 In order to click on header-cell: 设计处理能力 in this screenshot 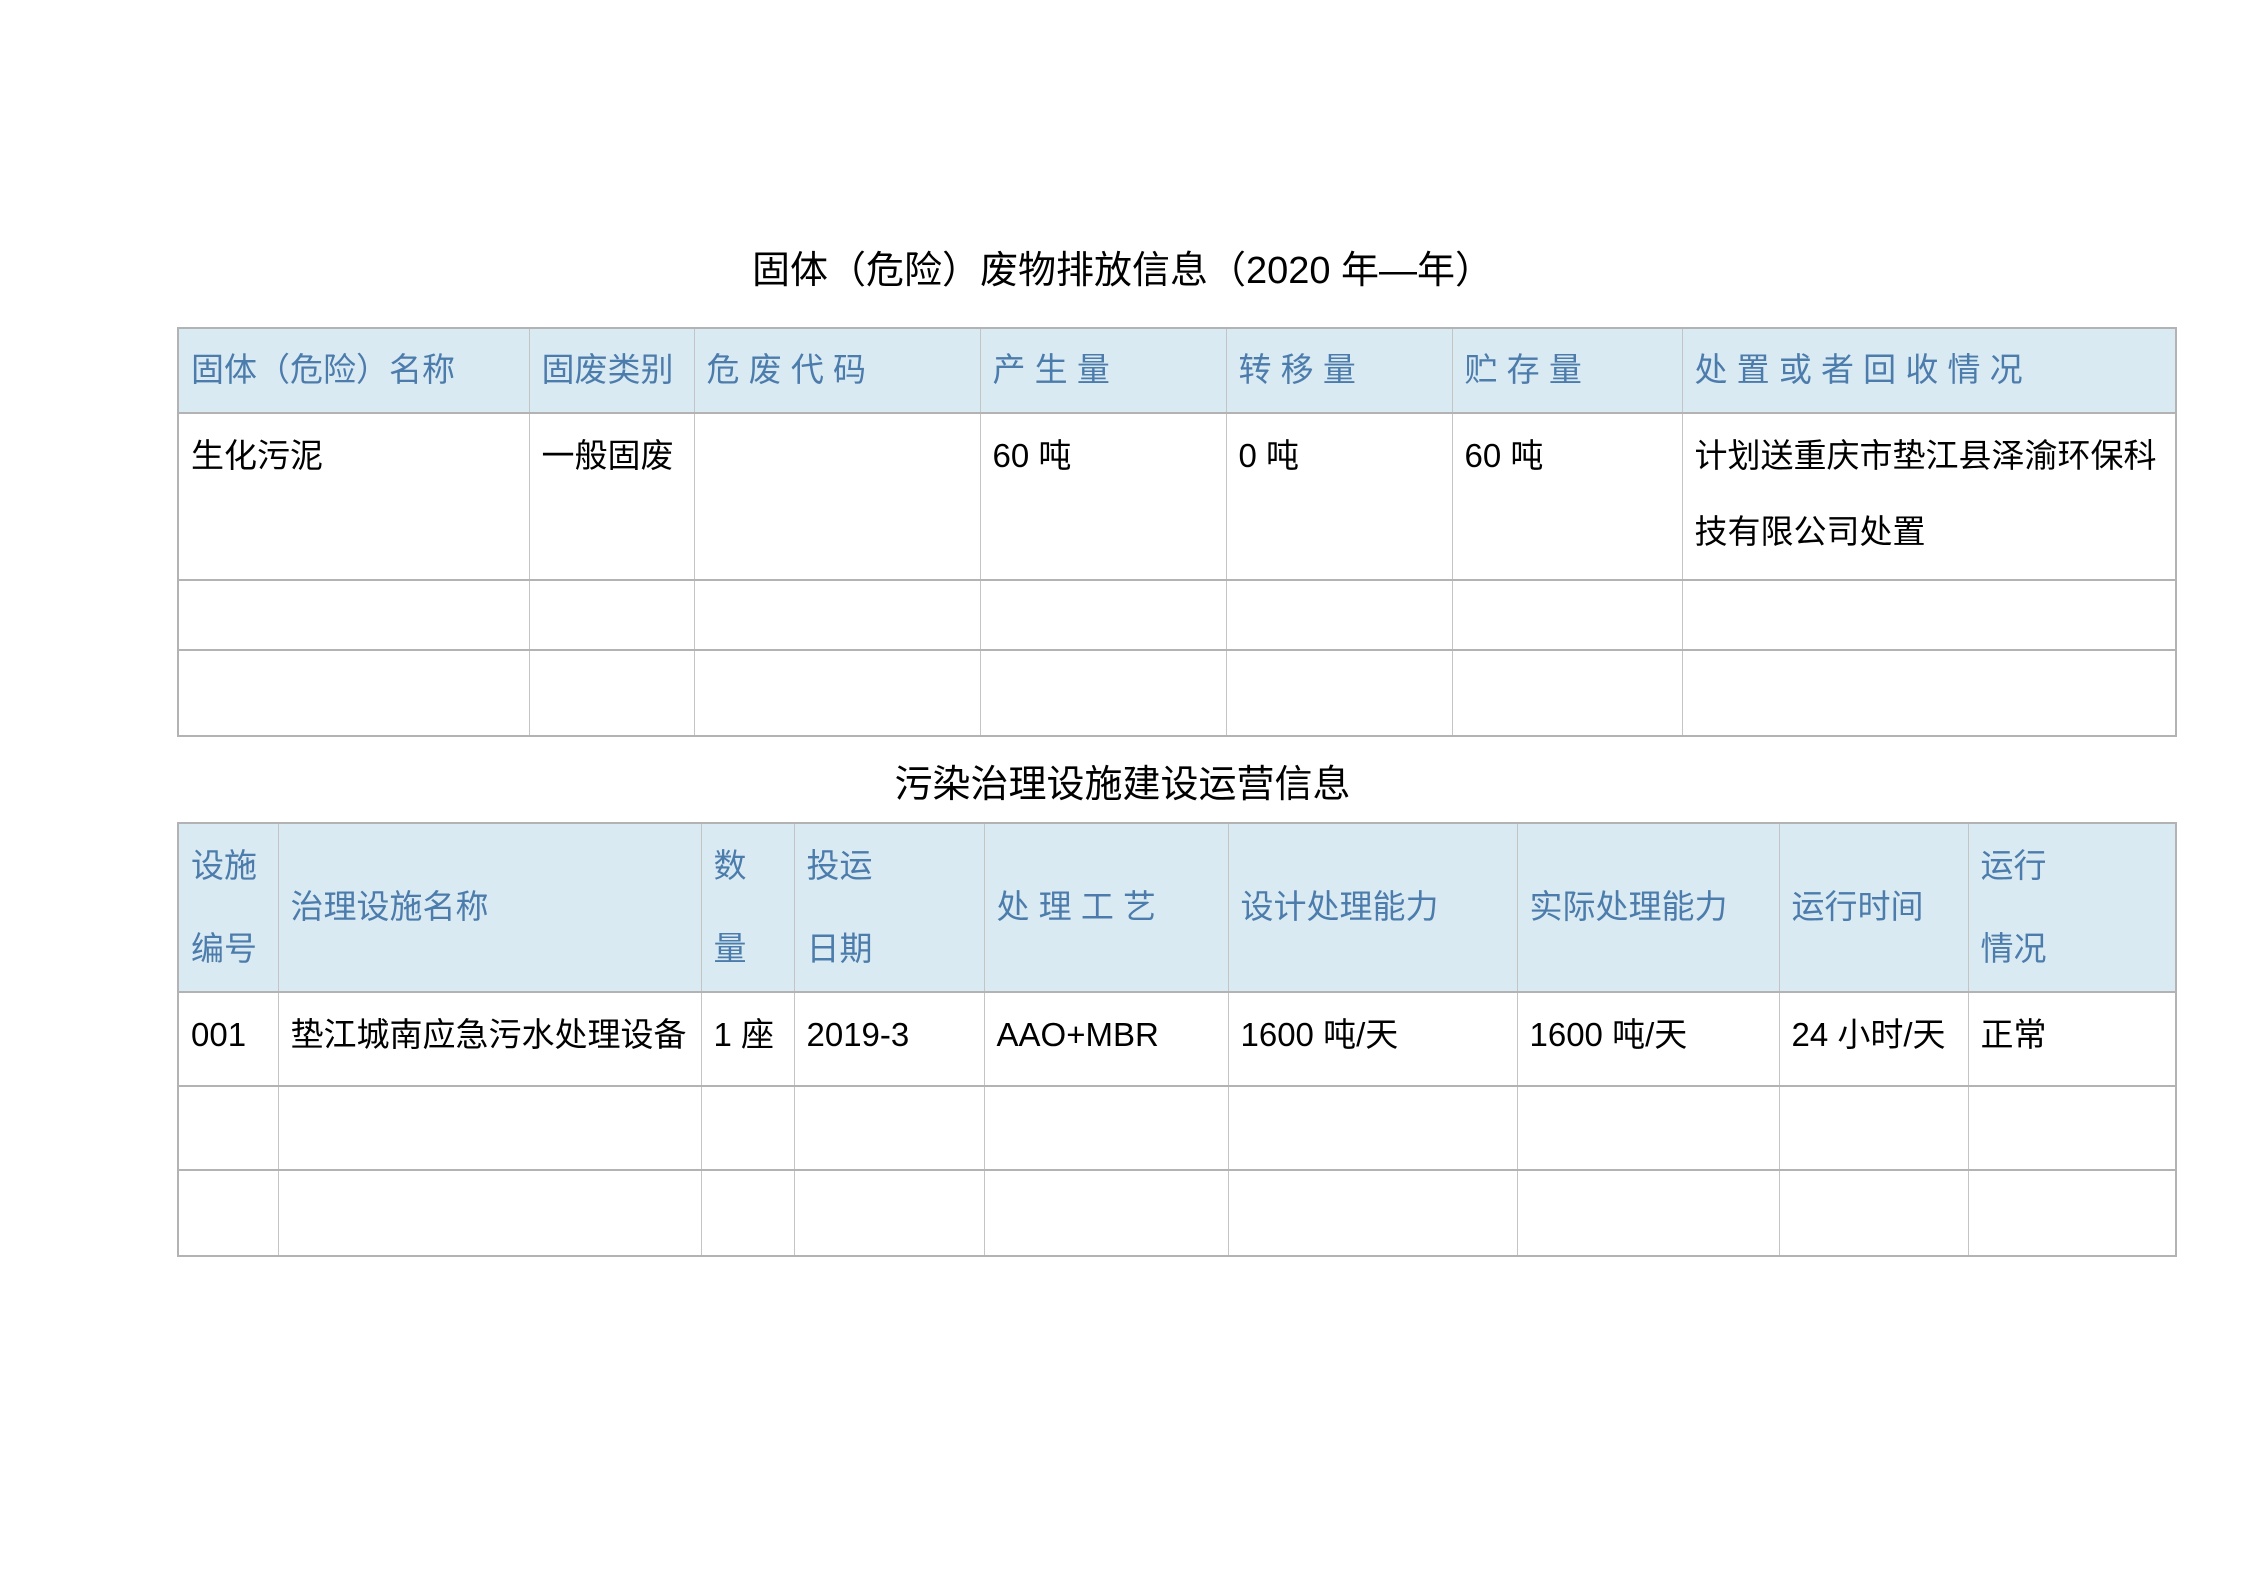, I will do `click(1372, 907)`.